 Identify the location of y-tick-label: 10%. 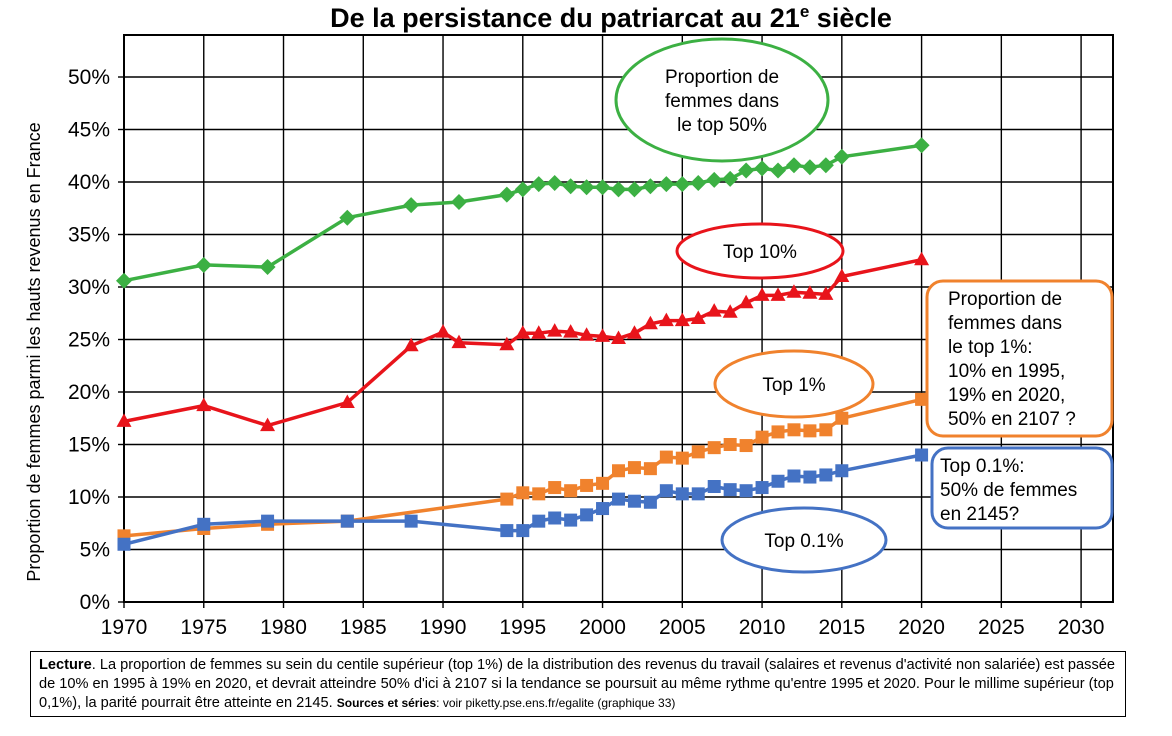
(89, 497).